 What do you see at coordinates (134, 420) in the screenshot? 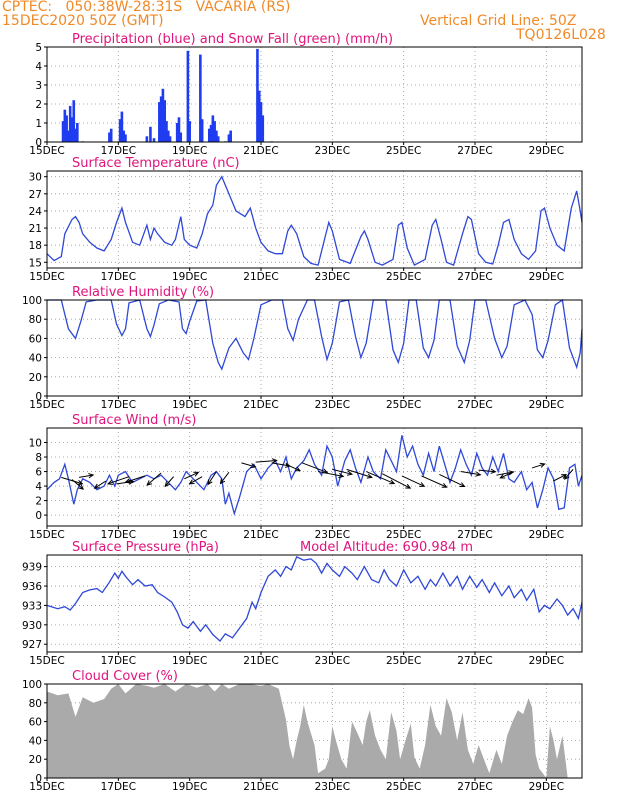
I see `wind-title: Surface Wind (m/s)` at bounding box center [134, 420].